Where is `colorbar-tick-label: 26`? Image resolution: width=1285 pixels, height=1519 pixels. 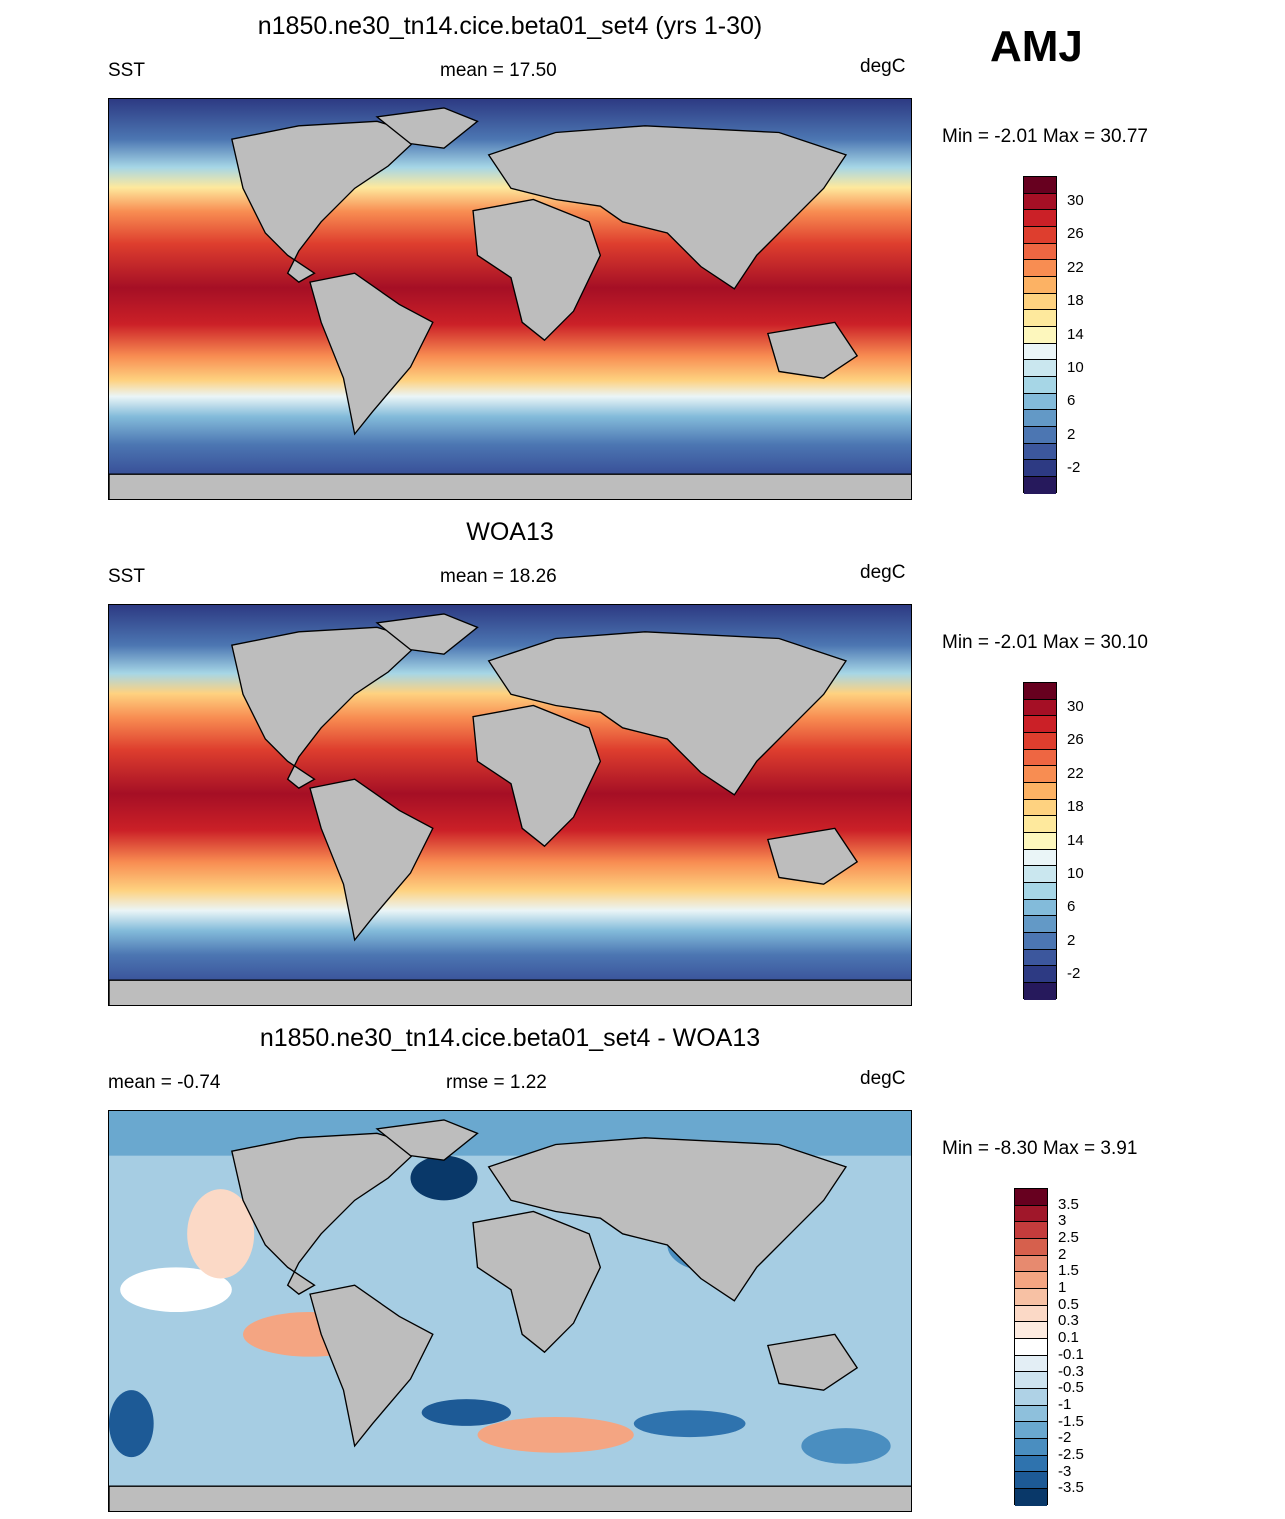 colorbar-tick-label: 26 is located at coordinates (1075, 234).